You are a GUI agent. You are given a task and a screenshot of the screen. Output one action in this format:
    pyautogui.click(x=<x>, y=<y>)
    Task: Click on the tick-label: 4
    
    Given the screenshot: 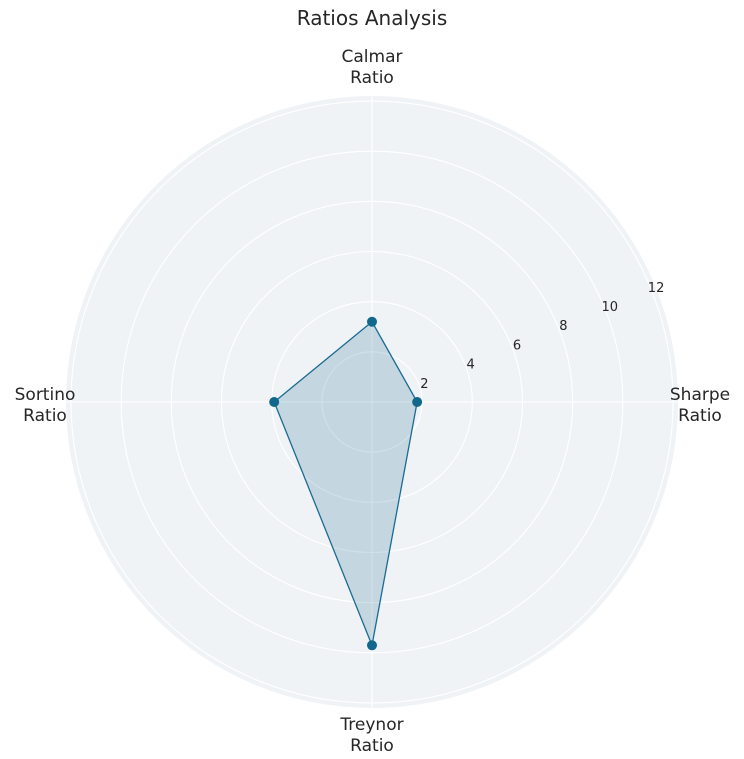 What is the action you would take?
    pyautogui.click(x=471, y=365)
    